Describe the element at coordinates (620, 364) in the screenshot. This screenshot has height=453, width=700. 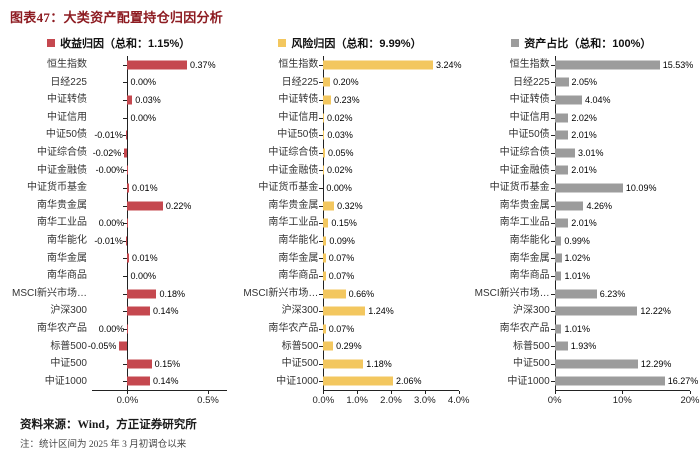
I see `chart-row: 12.29%` at that location.